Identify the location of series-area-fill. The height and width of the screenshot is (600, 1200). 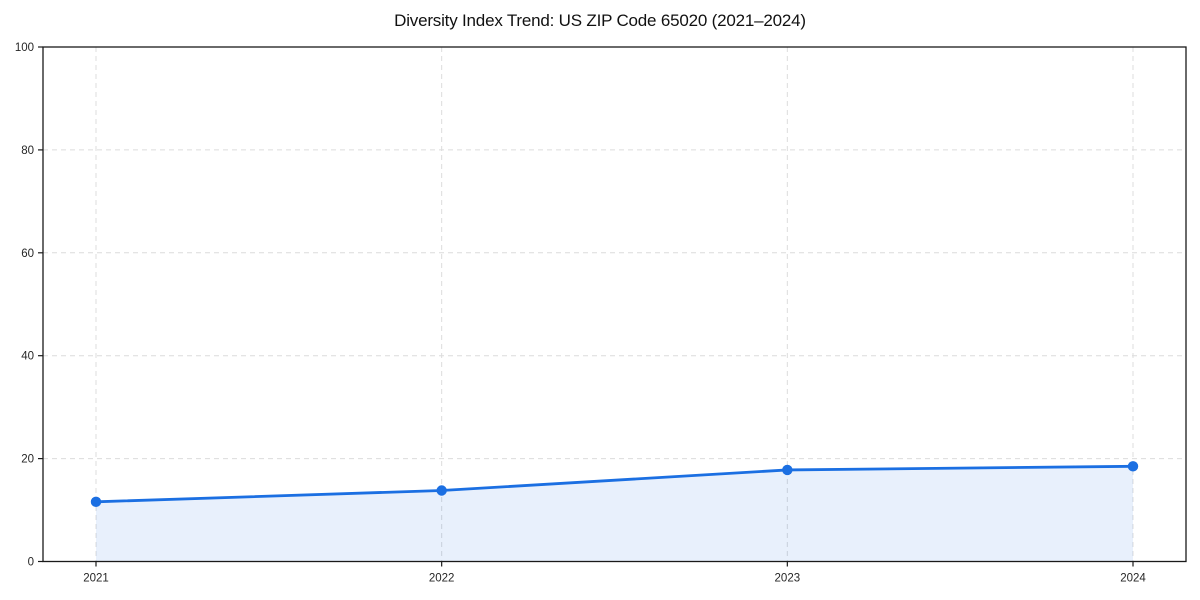
(614, 514).